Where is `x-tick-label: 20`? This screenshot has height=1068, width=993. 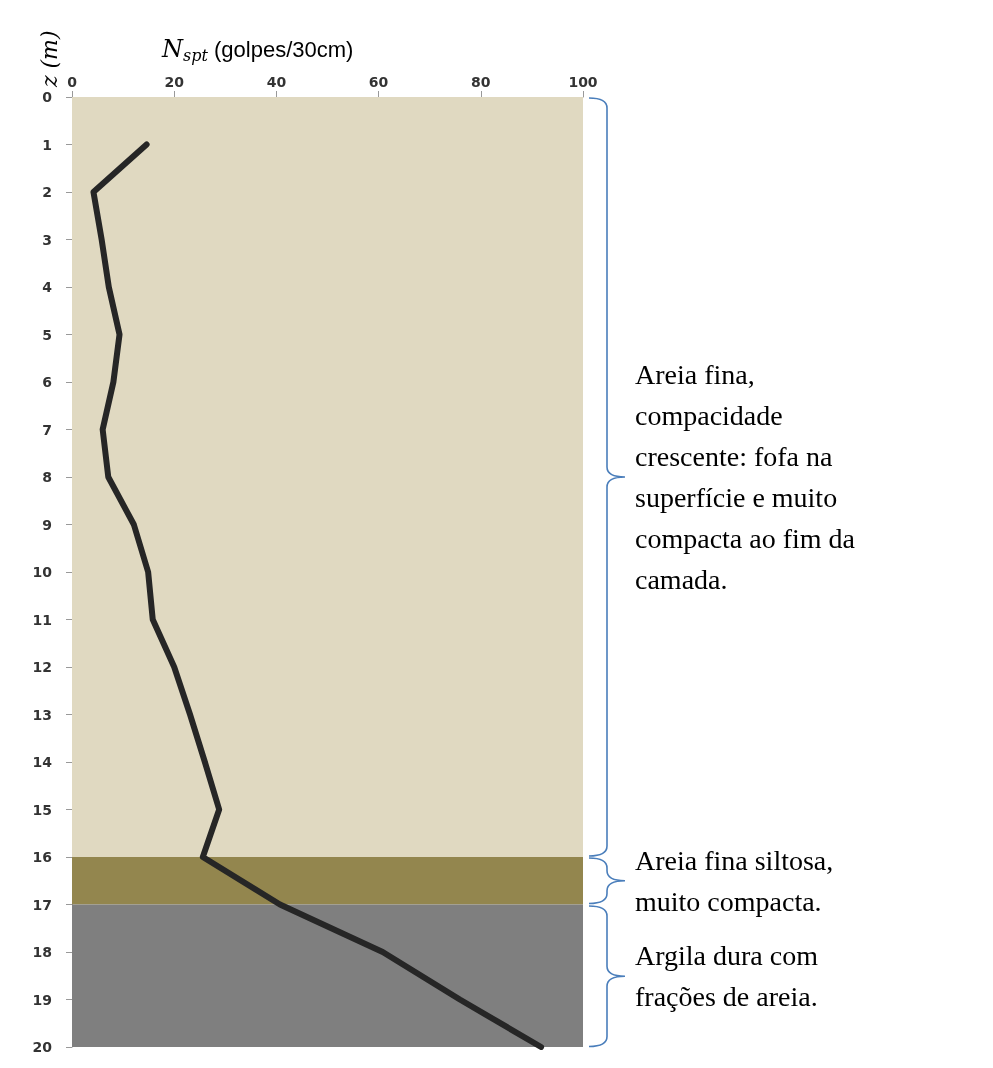
x-tick-label: 20 is located at coordinates (174, 82).